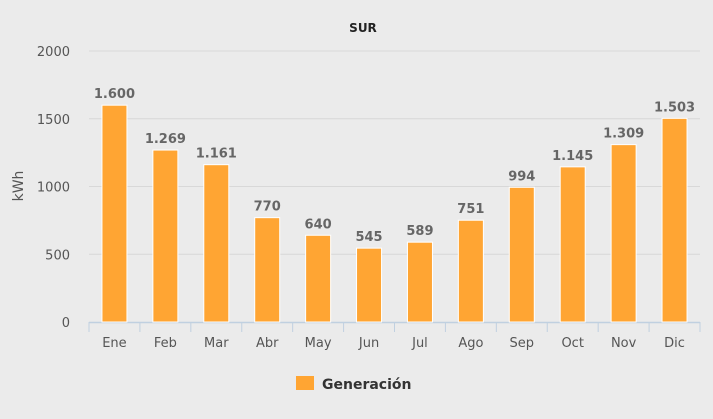 The width and height of the screenshot is (713, 419). I want to click on data-label: 589, so click(419, 231).